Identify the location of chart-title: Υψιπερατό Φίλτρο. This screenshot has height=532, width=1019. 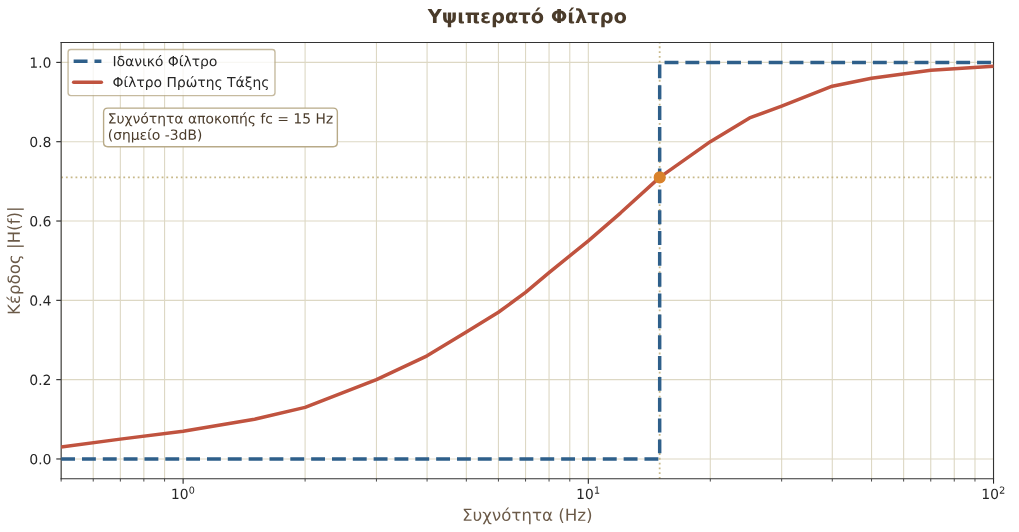
(527, 17).